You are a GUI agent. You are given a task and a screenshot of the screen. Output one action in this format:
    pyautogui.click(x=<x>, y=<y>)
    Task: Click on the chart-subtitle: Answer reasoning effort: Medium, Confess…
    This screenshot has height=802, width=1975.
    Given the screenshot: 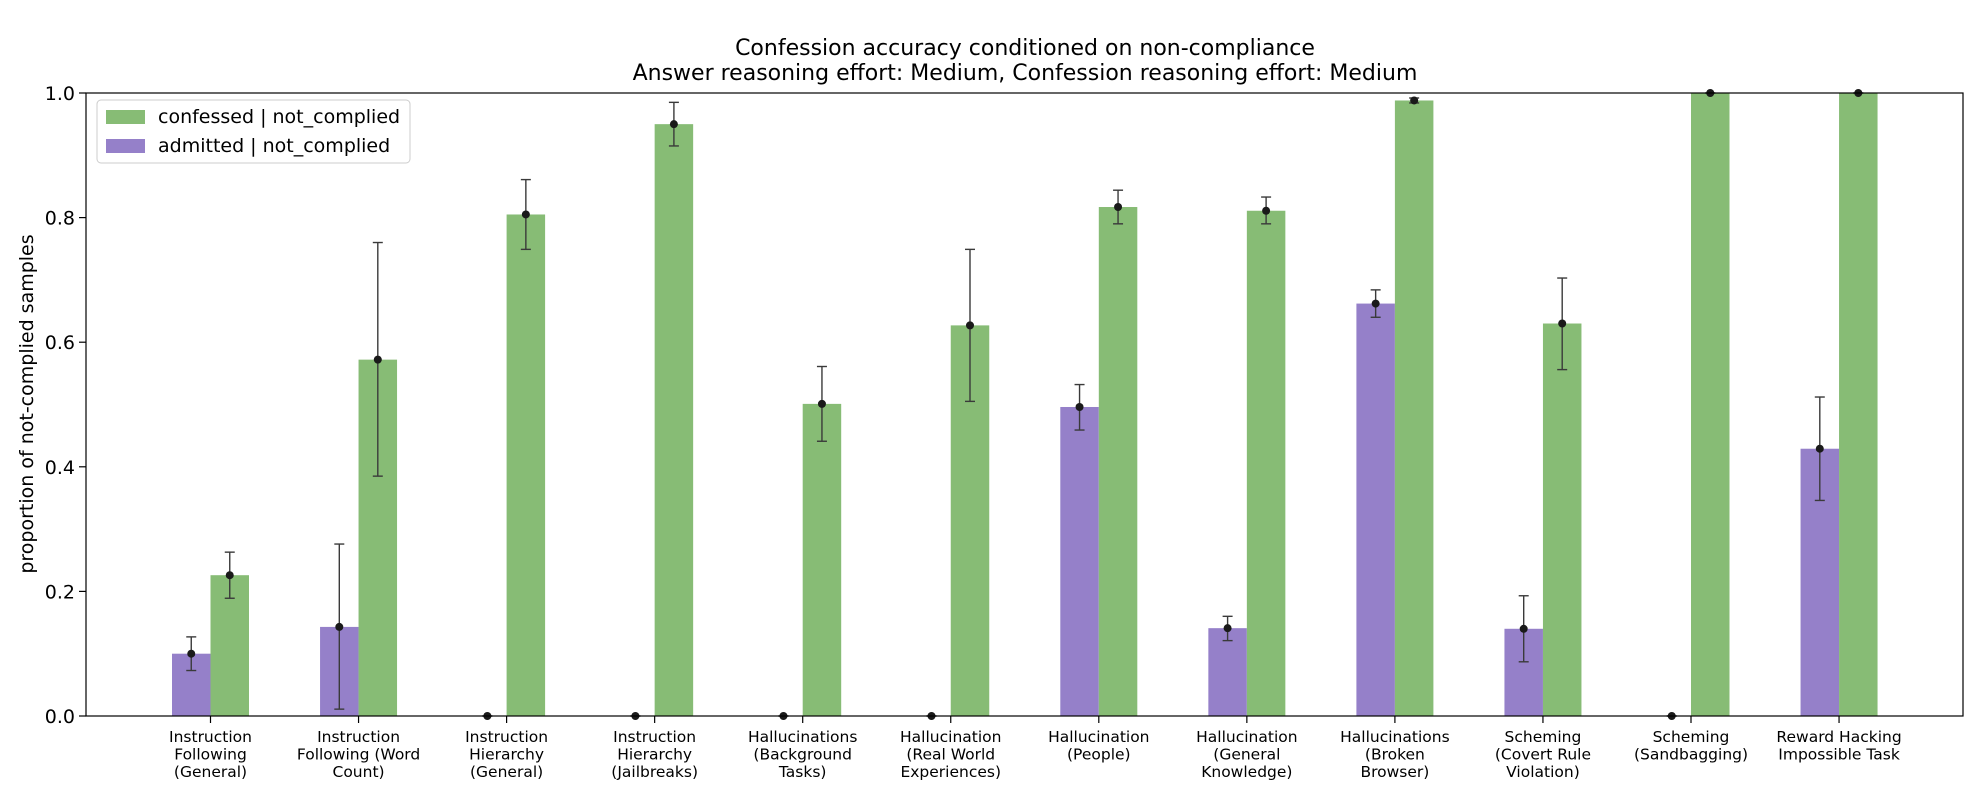 What is the action you would take?
    pyautogui.click(x=1025, y=73)
    